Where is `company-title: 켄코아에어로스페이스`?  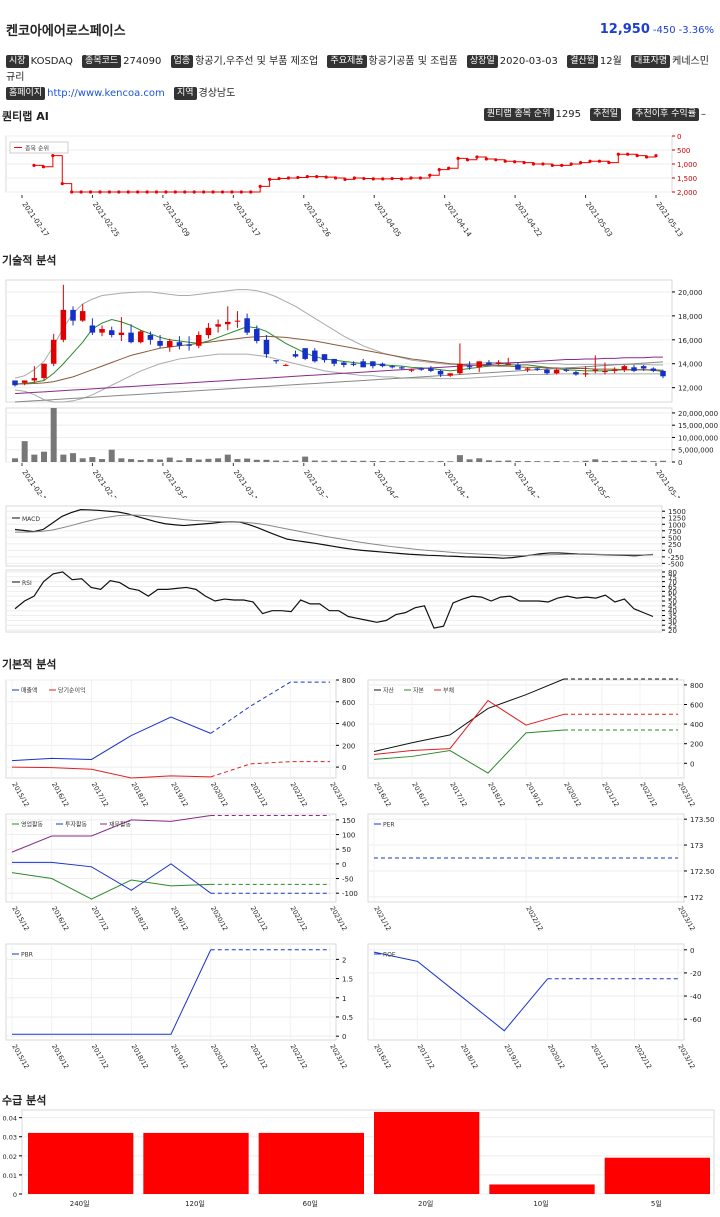 company-title: 켄코아에어로스페이스 is located at coordinates (66, 31).